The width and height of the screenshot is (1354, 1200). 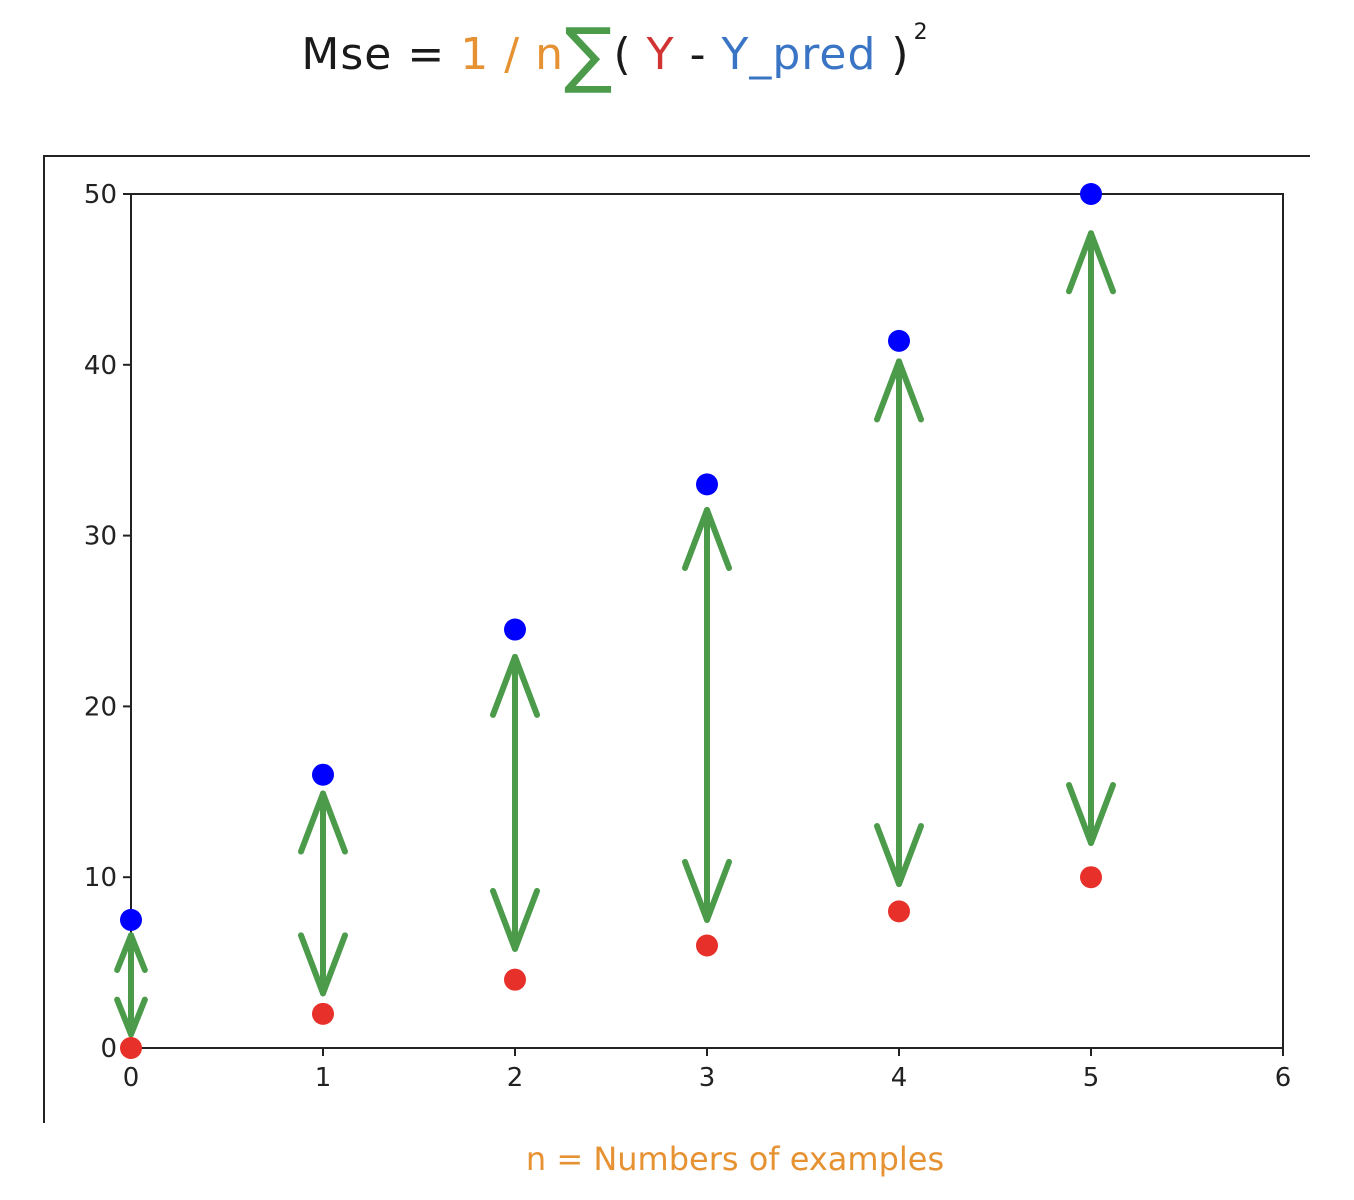 What do you see at coordinates (44, 639) in the screenshot?
I see `screenshot-frame-left` at bounding box center [44, 639].